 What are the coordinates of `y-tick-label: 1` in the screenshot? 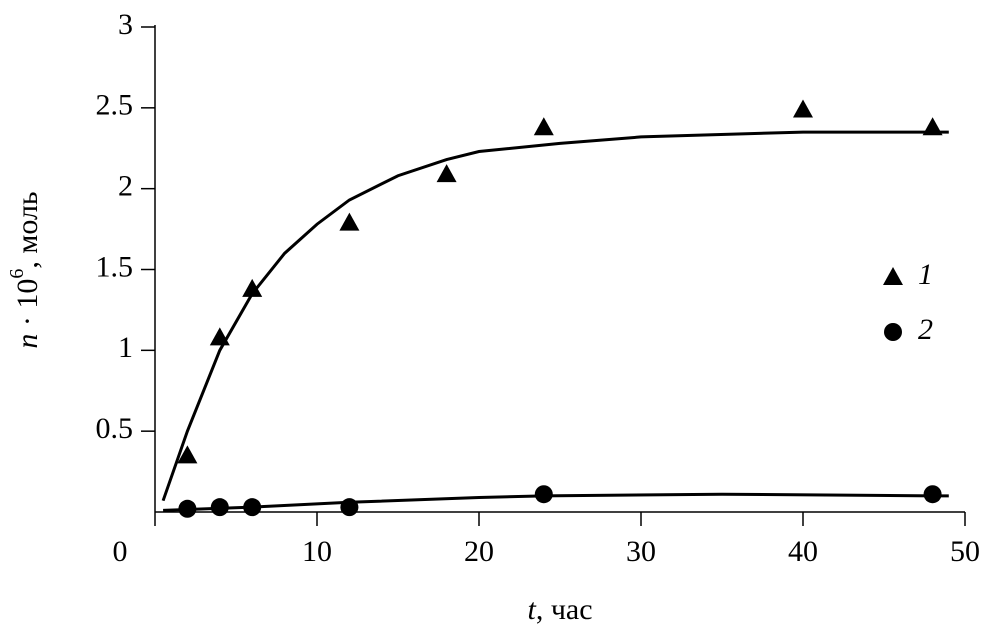 It's located at (125, 347).